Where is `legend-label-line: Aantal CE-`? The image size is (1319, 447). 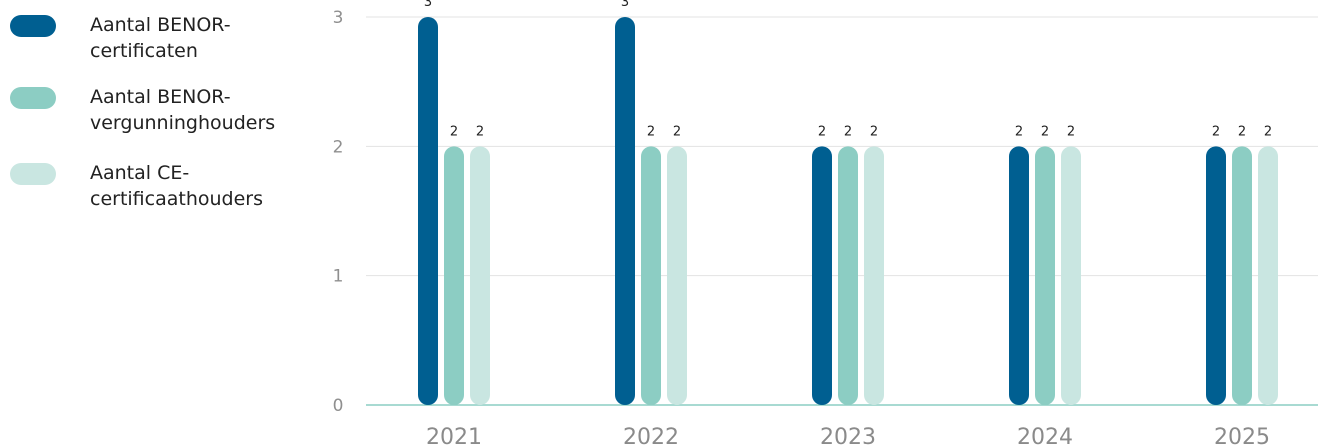 legend-label-line: Aantal CE- is located at coordinates (140, 173).